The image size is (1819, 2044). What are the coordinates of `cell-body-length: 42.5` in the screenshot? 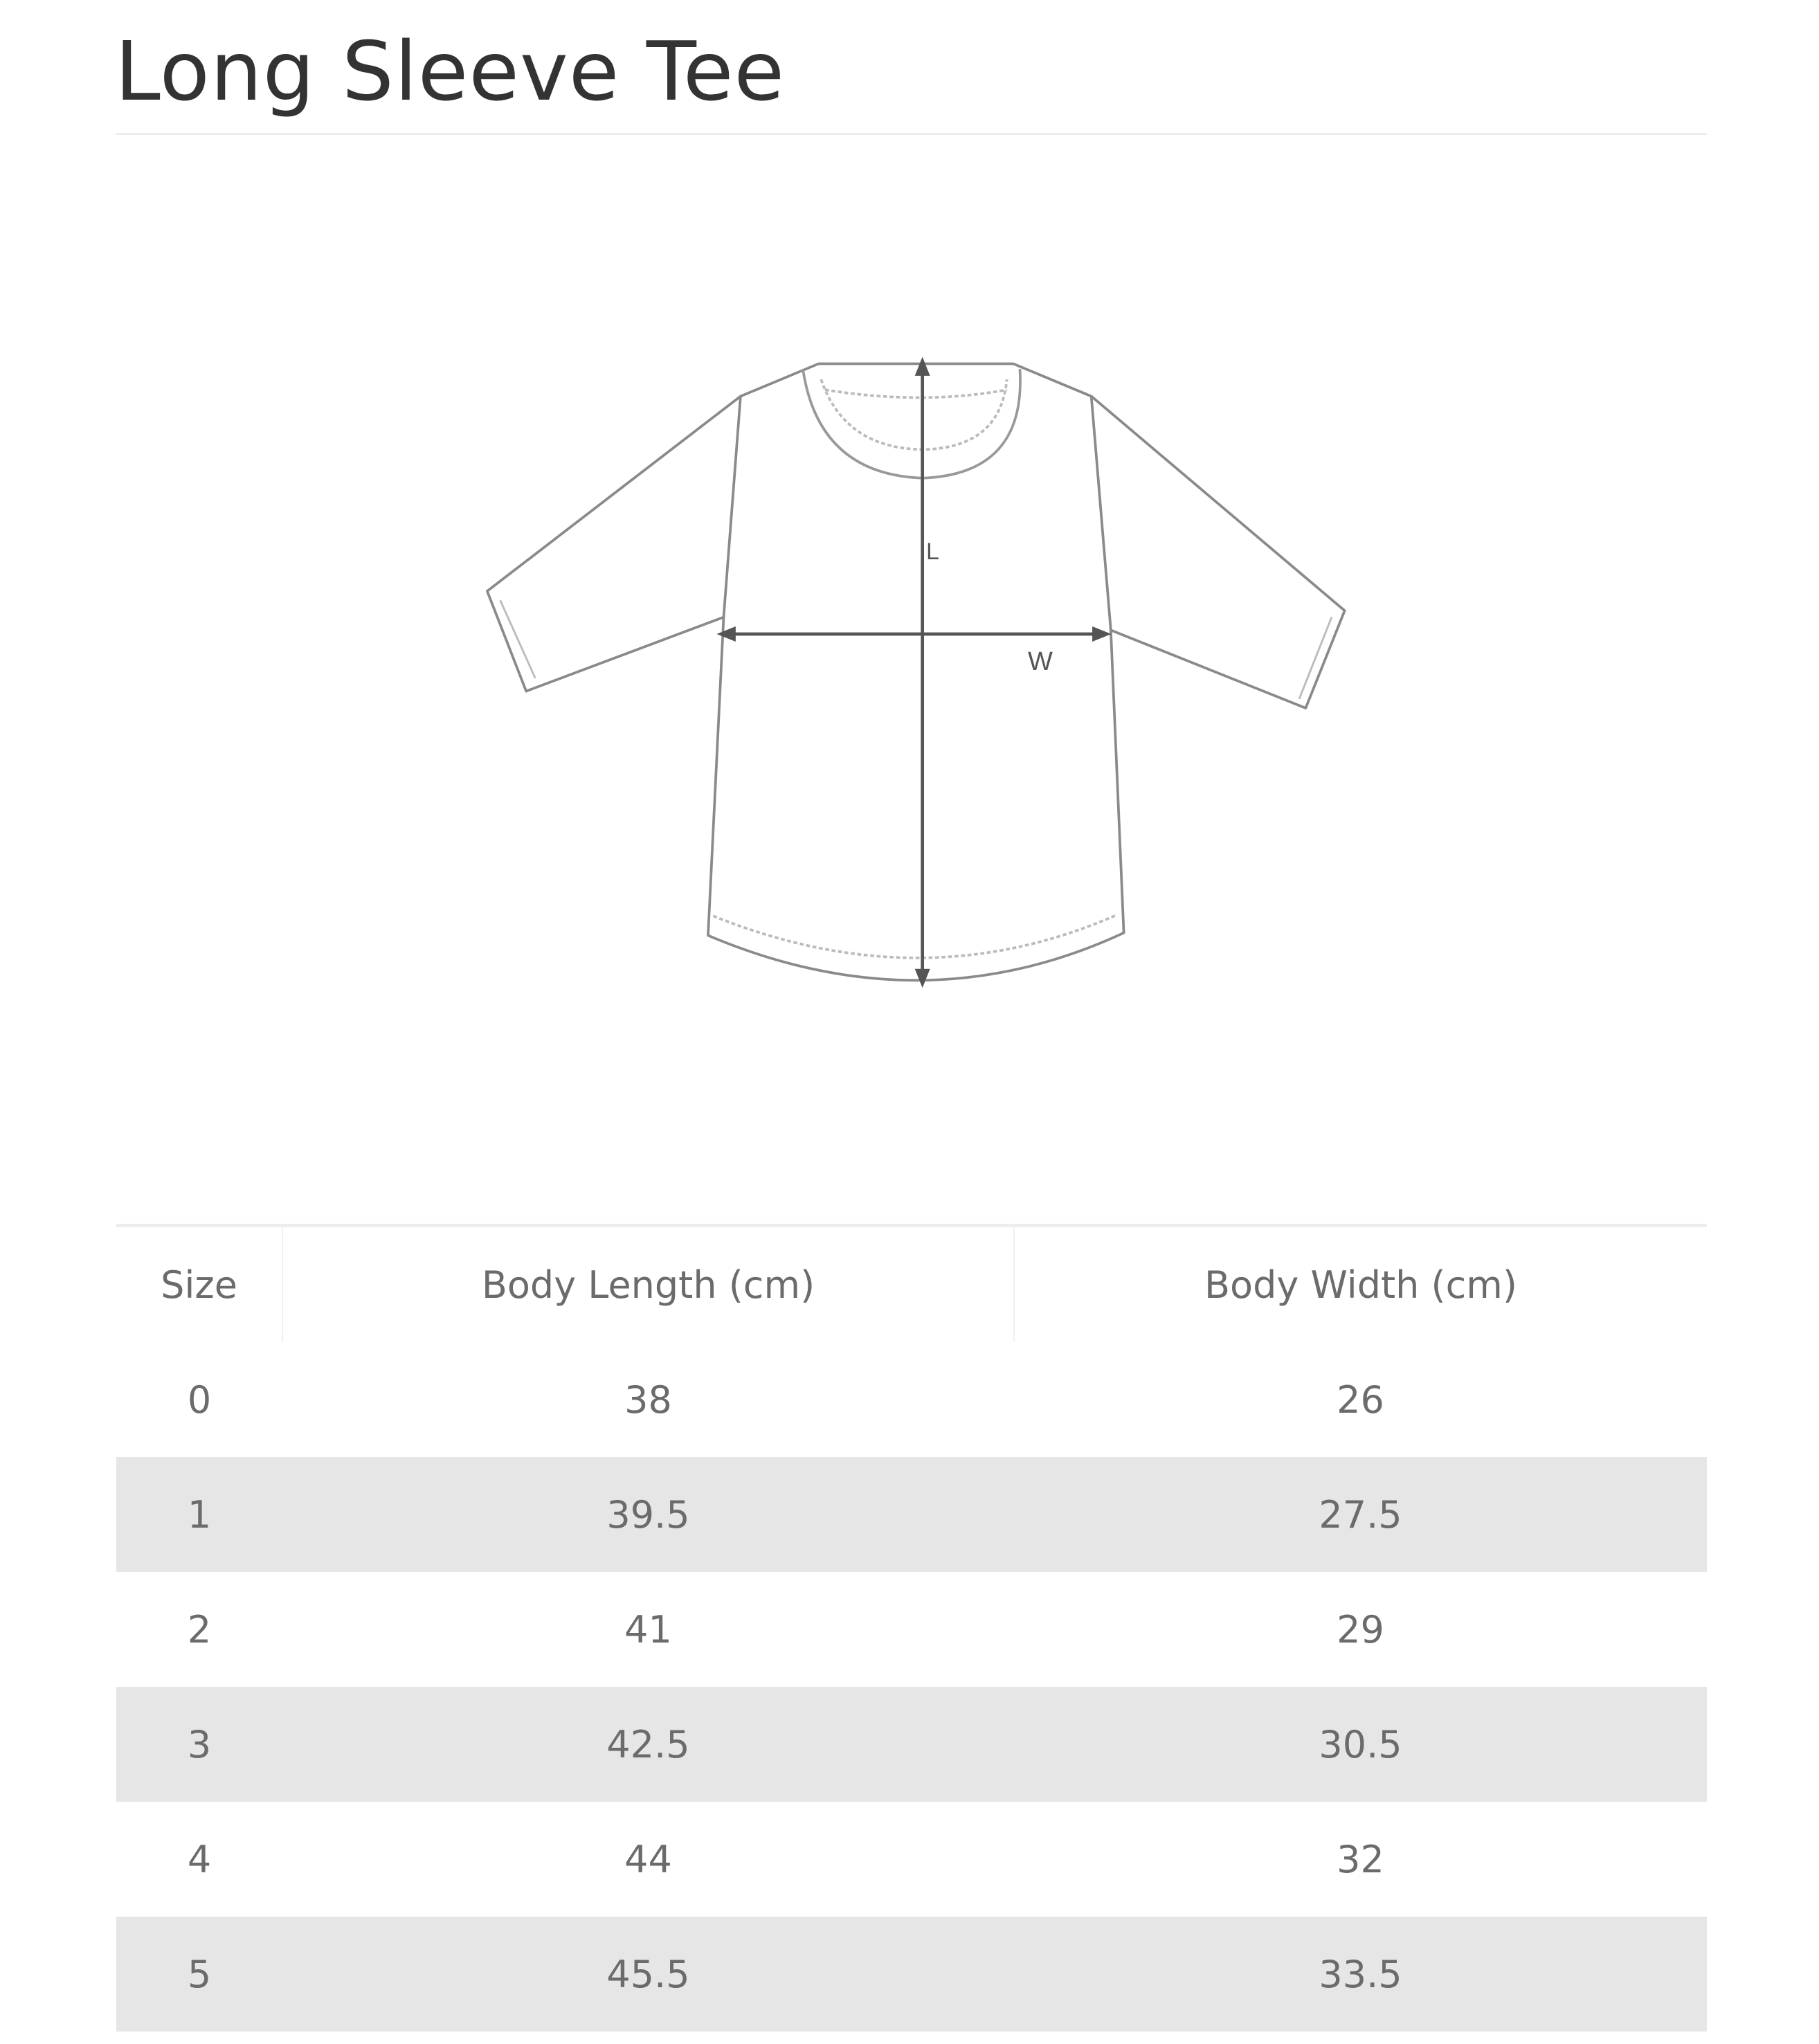 It's located at (648, 1744).